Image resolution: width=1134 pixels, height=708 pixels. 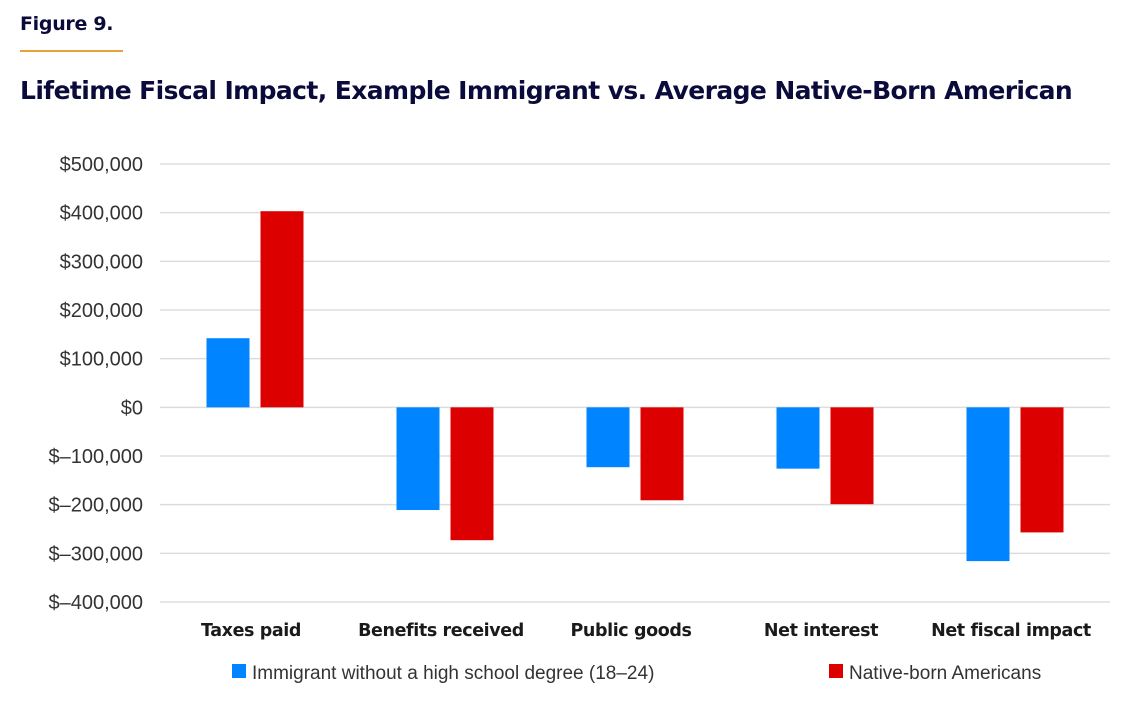 What do you see at coordinates (101, 360) in the screenshot?
I see `y-tick-label: $100,000` at bounding box center [101, 360].